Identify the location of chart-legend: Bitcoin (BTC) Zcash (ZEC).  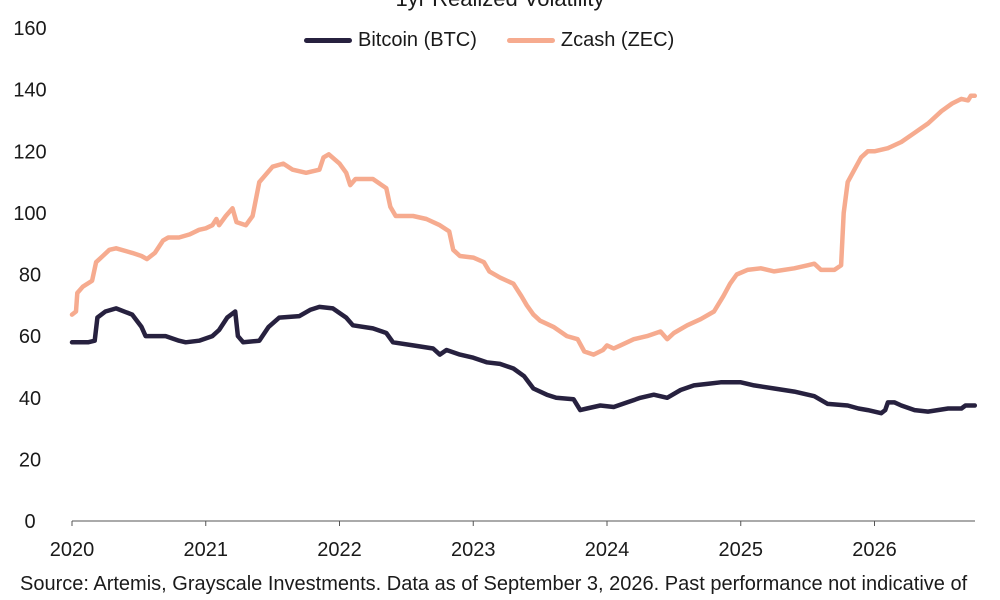
(504, 40).